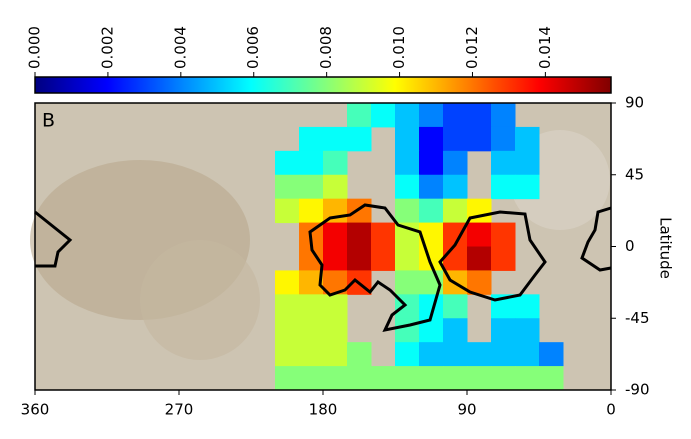  What do you see at coordinates (545, 47) in the screenshot?
I see `colorbar-tick-label: 0.014` at bounding box center [545, 47].